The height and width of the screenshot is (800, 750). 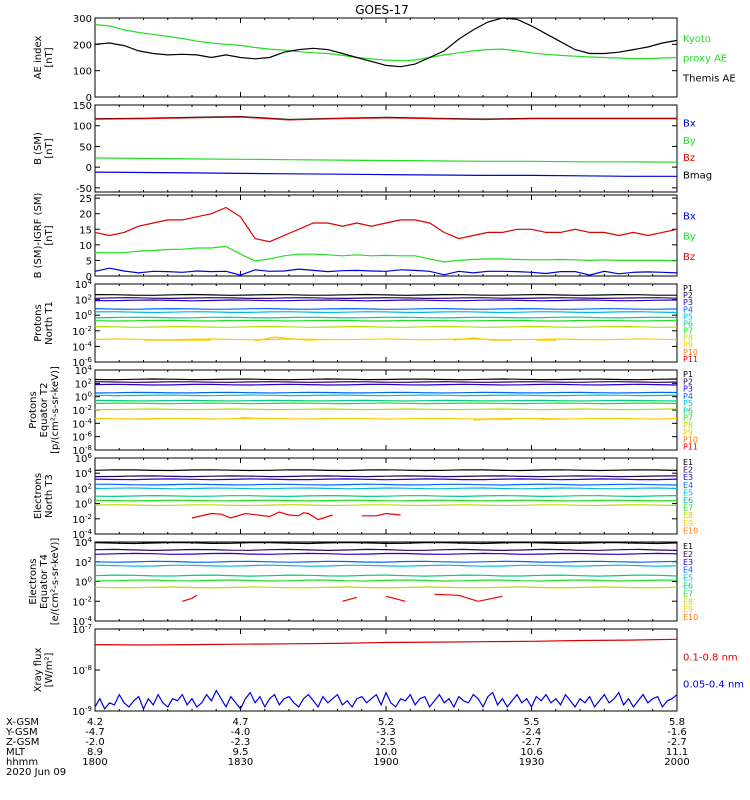 I want to click on legend-label: By, so click(x=689, y=237).